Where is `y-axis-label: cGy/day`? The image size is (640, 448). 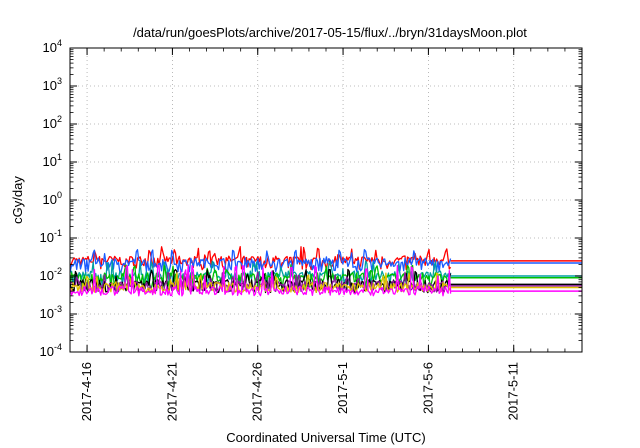 y-axis-label: cGy/day is located at coordinates (17, 200).